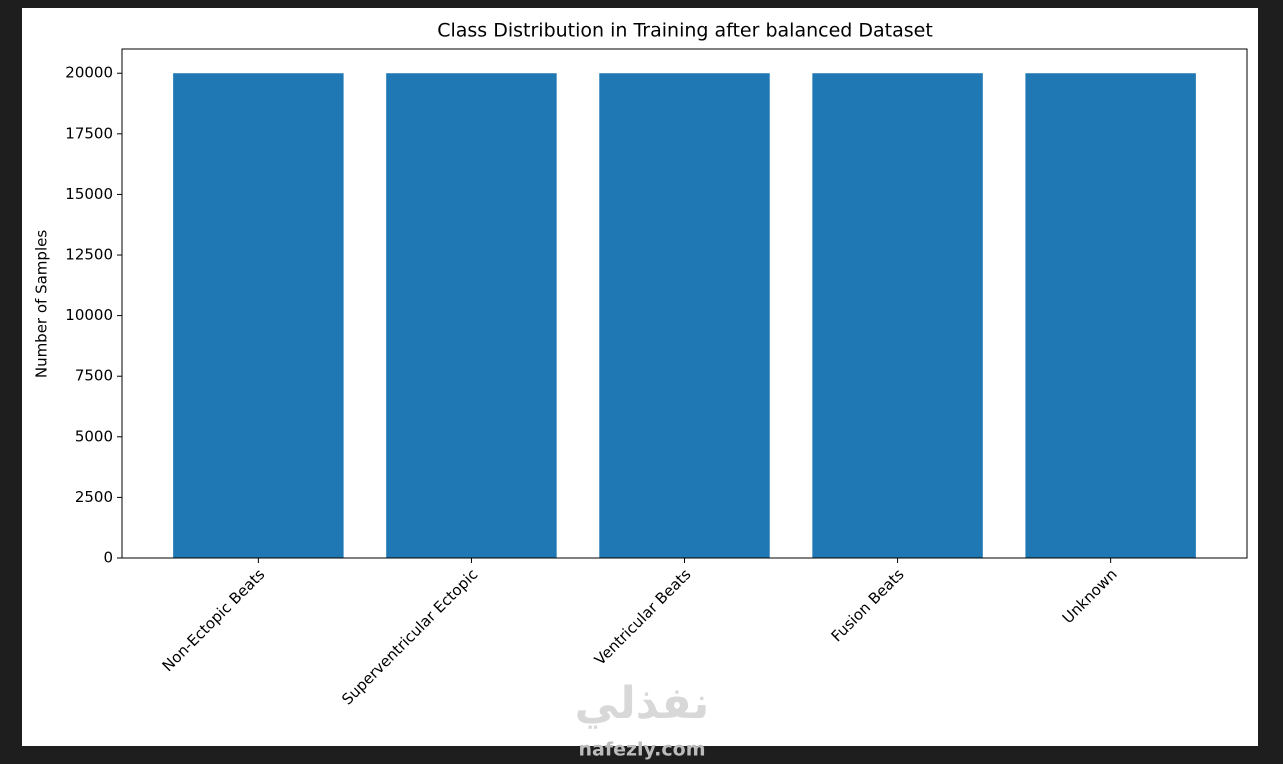  I want to click on y-tick-label: 10000, so click(89, 315).